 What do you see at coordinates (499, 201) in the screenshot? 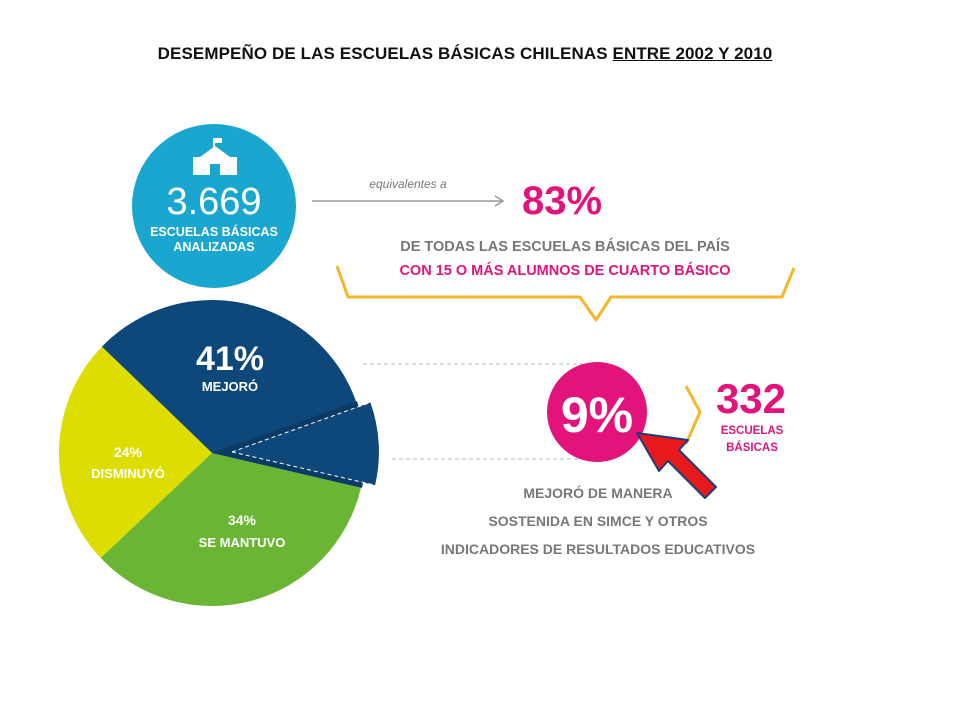
I see `arrow-head` at bounding box center [499, 201].